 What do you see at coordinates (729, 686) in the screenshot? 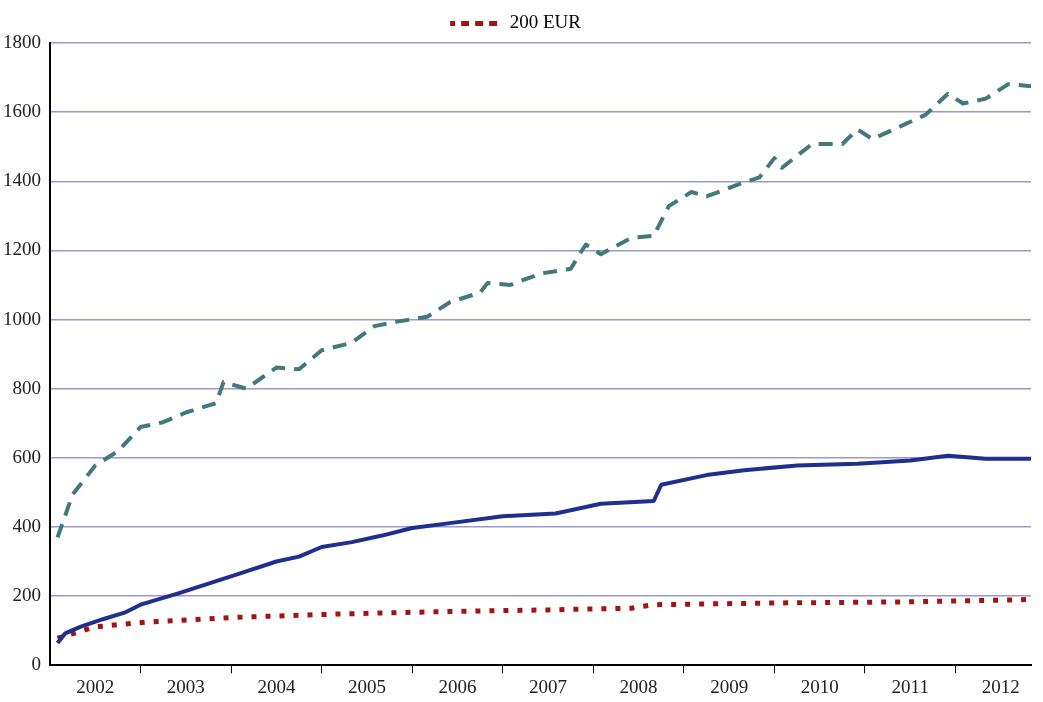
I see `x-tick-label: 2009` at bounding box center [729, 686].